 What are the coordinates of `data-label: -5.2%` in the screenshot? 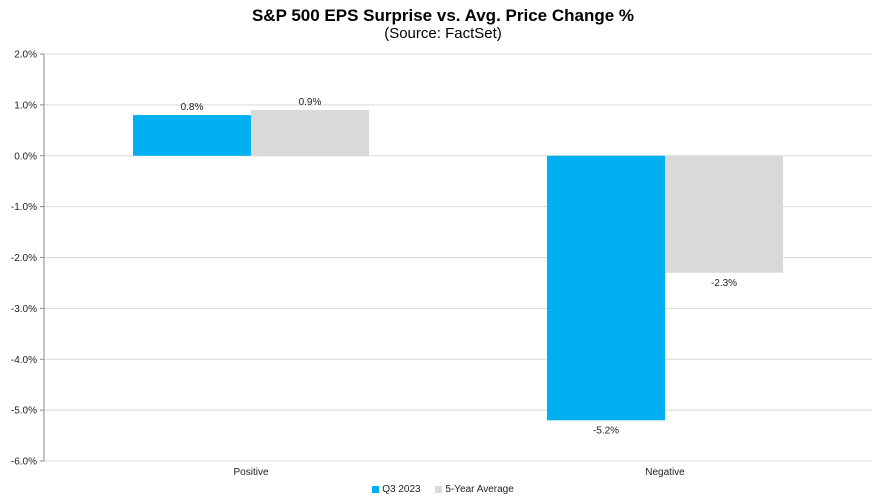 It's located at (606, 430).